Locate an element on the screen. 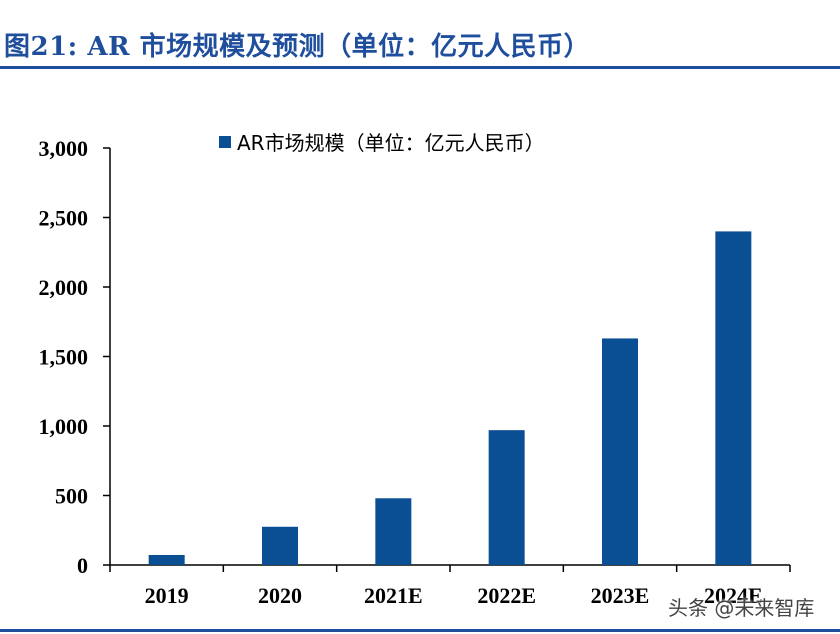 This screenshot has width=840, height=634. legend-swatch is located at coordinates (225, 142).